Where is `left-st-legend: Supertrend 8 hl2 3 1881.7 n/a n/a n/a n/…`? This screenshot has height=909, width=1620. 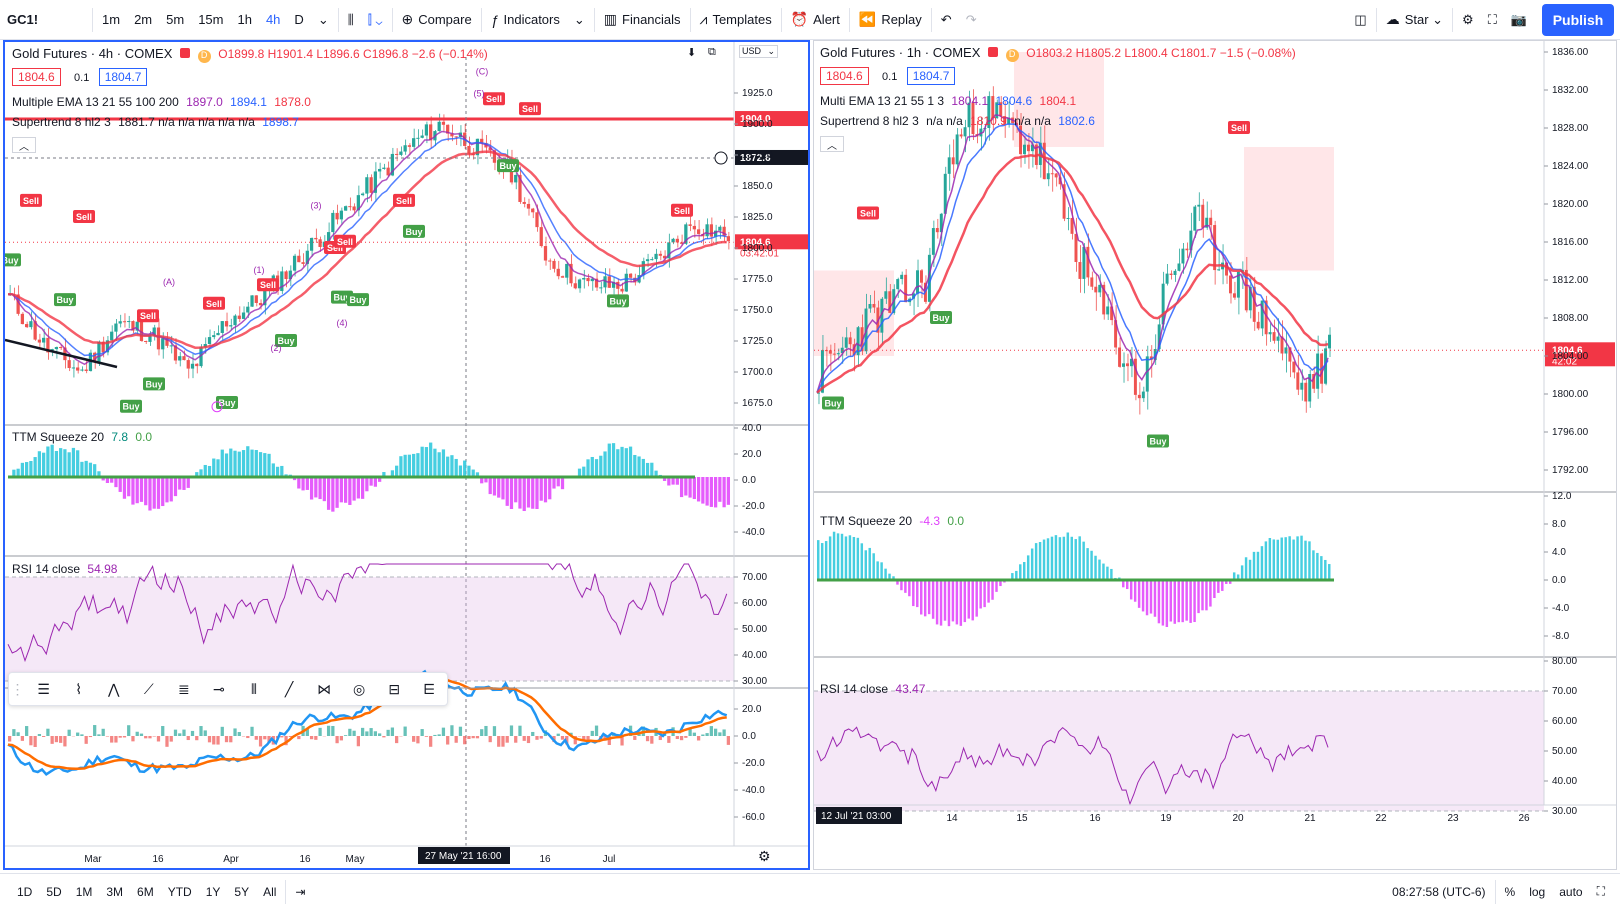
left-st-legend: Supertrend 8 hl2 3 1881.7 n/a n/a n/a n/… is located at coordinates (157, 122).